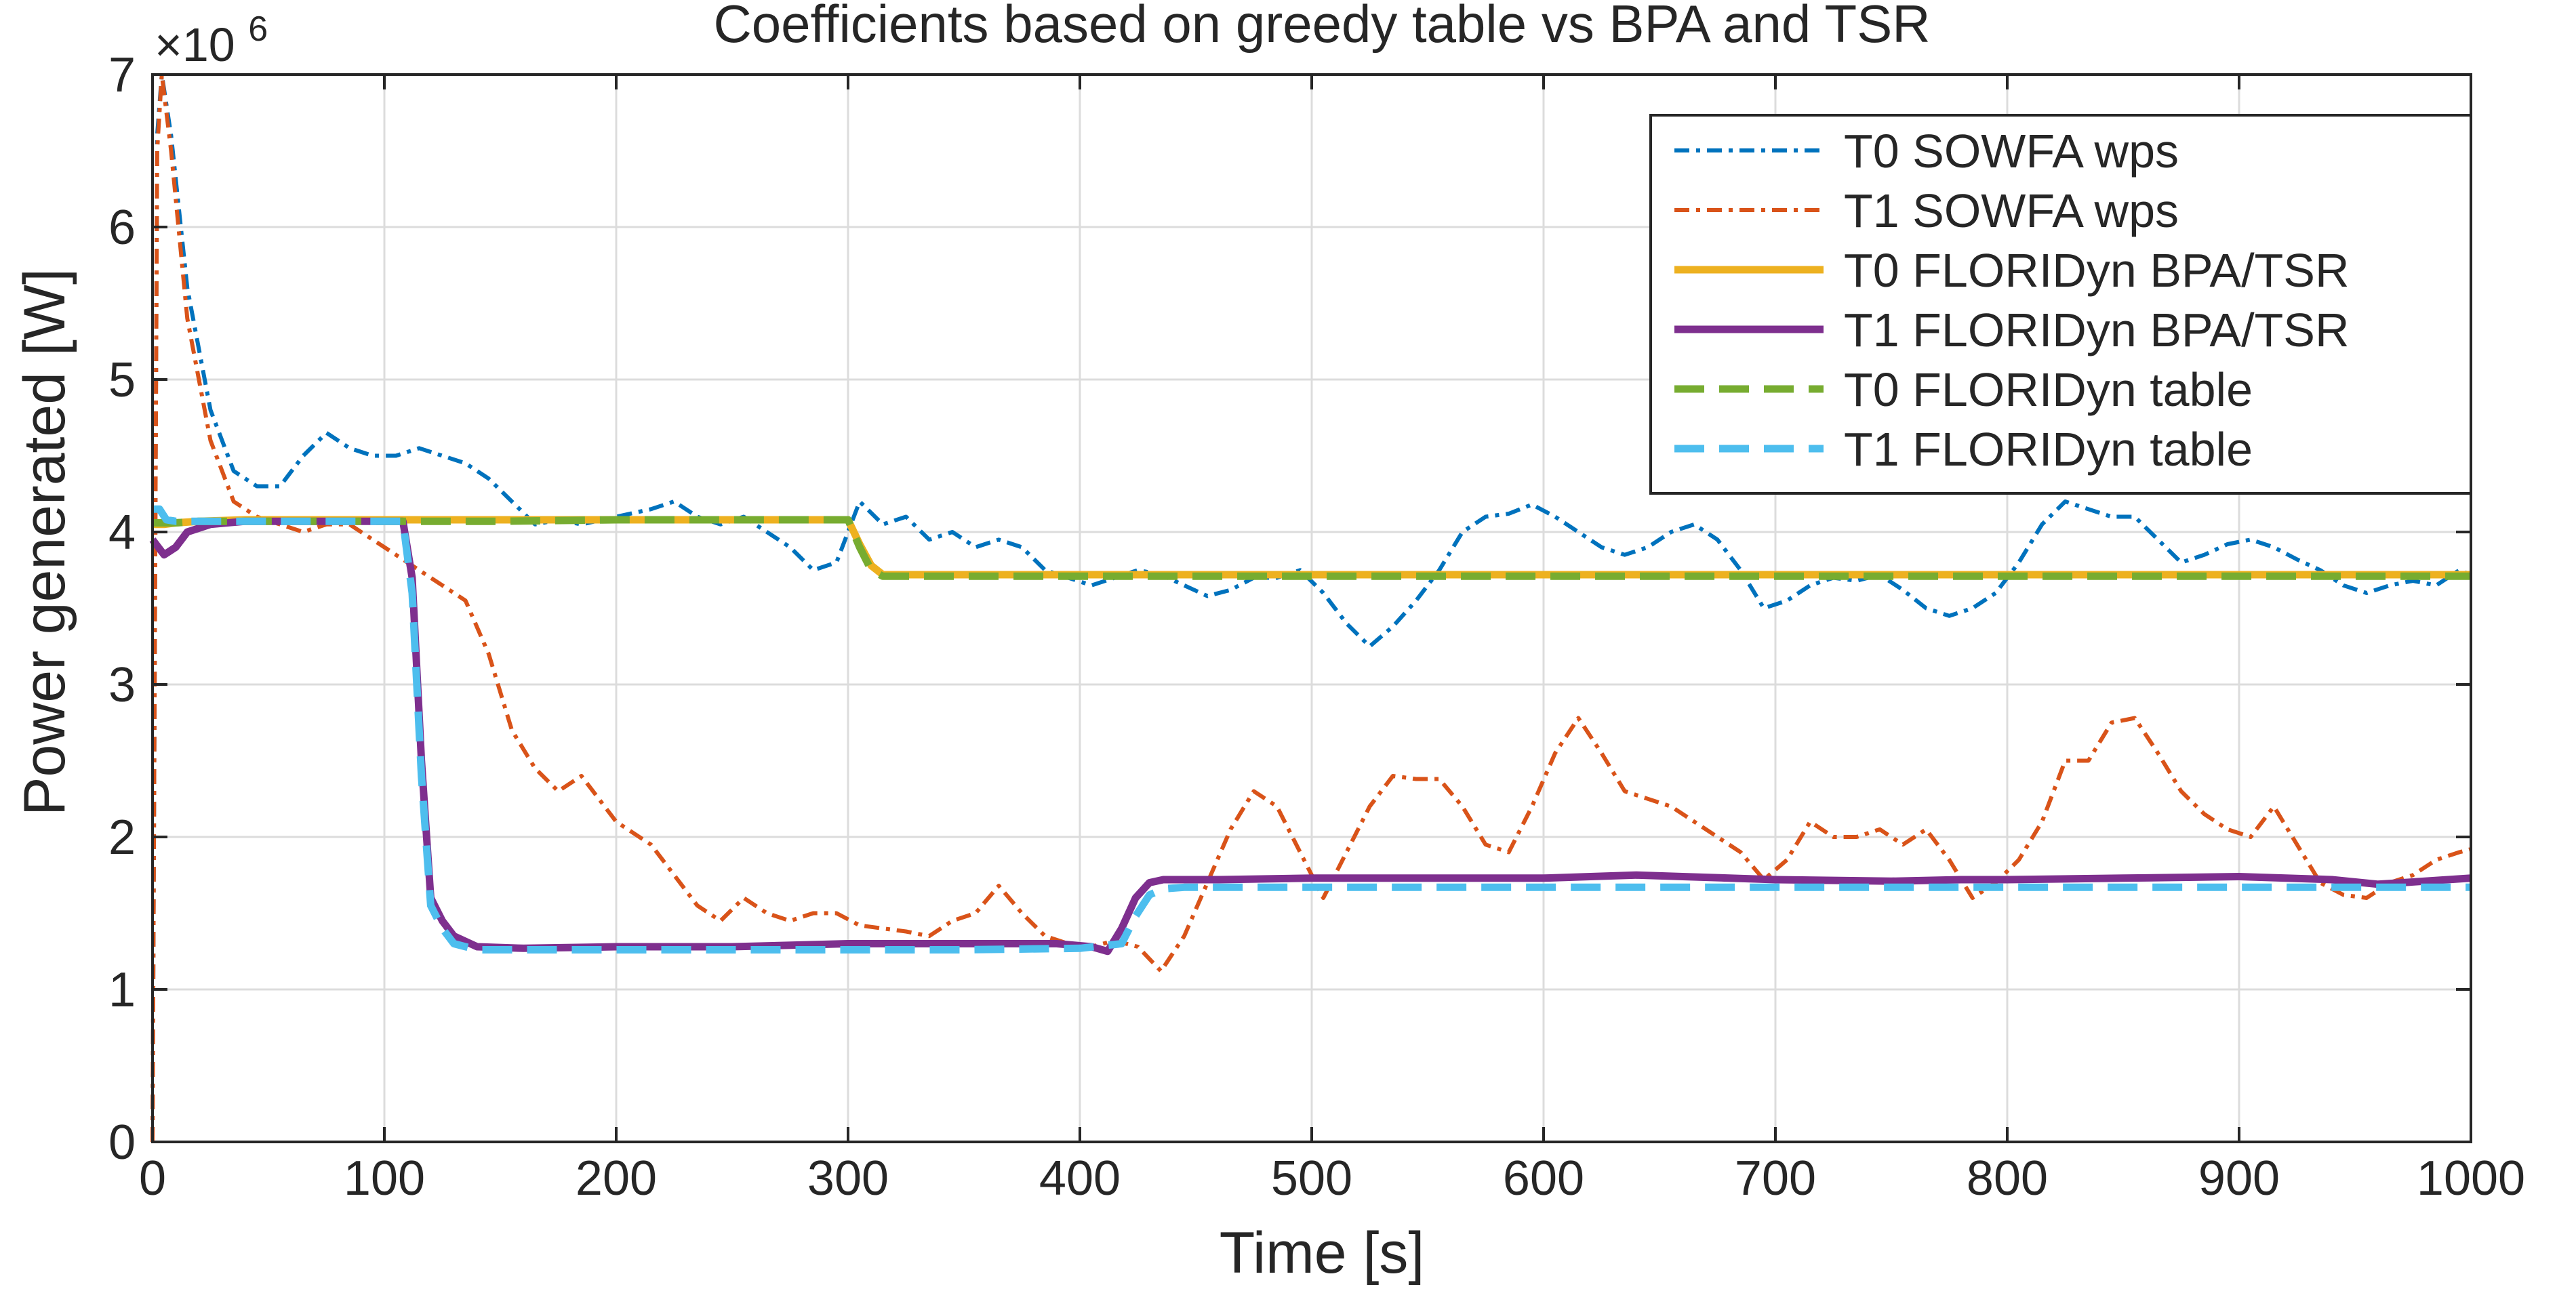 The image size is (2576, 1291). Describe the element at coordinates (122, 75) in the screenshot. I see `y-tick-label: 7` at that location.